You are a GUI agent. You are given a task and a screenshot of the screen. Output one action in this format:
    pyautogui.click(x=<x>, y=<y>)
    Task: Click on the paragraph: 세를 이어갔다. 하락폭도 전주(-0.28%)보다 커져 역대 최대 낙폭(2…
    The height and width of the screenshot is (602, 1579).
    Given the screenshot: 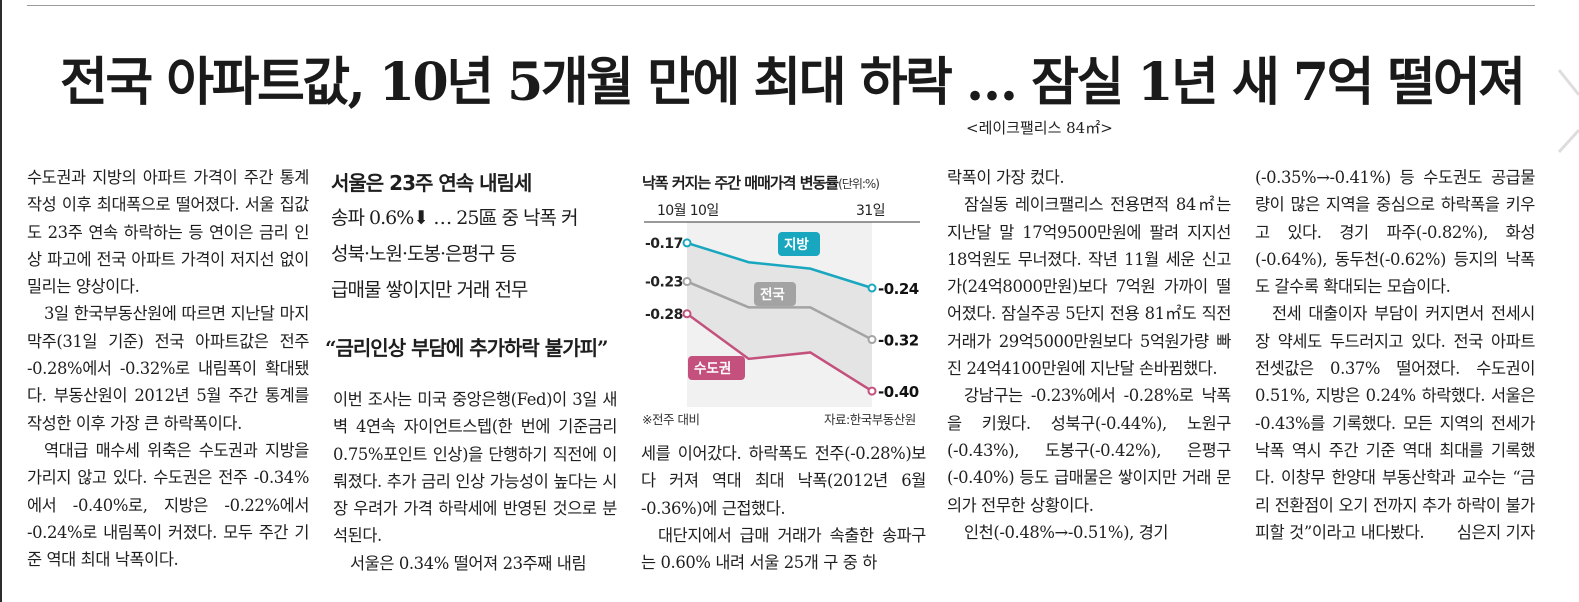 What is the action you would take?
    pyautogui.click(x=783, y=481)
    